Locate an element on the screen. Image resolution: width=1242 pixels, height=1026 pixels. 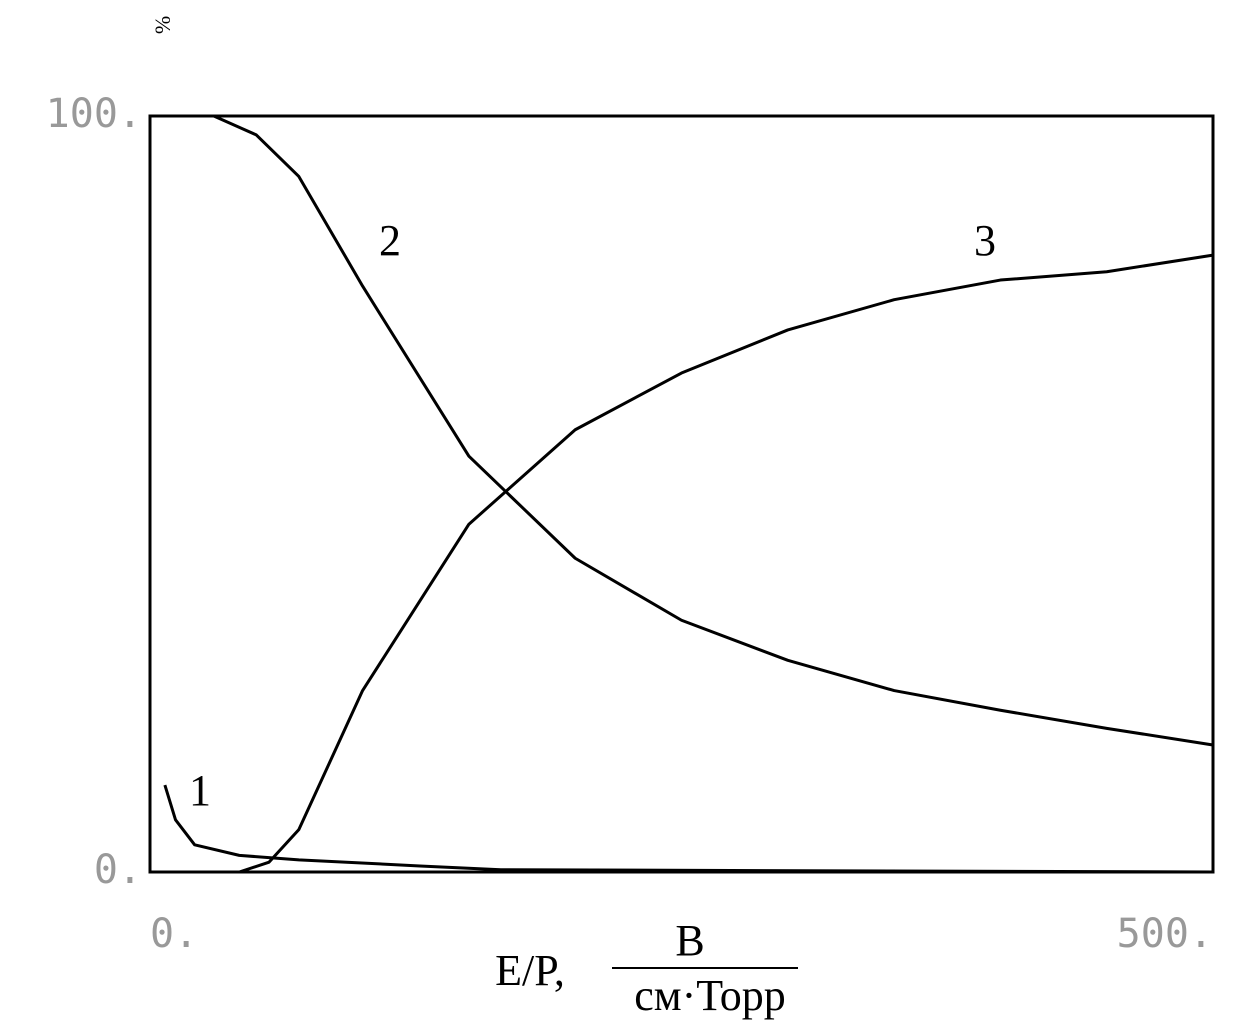
x-unit-denominator: см·Торр is located at coordinates (710, 995).